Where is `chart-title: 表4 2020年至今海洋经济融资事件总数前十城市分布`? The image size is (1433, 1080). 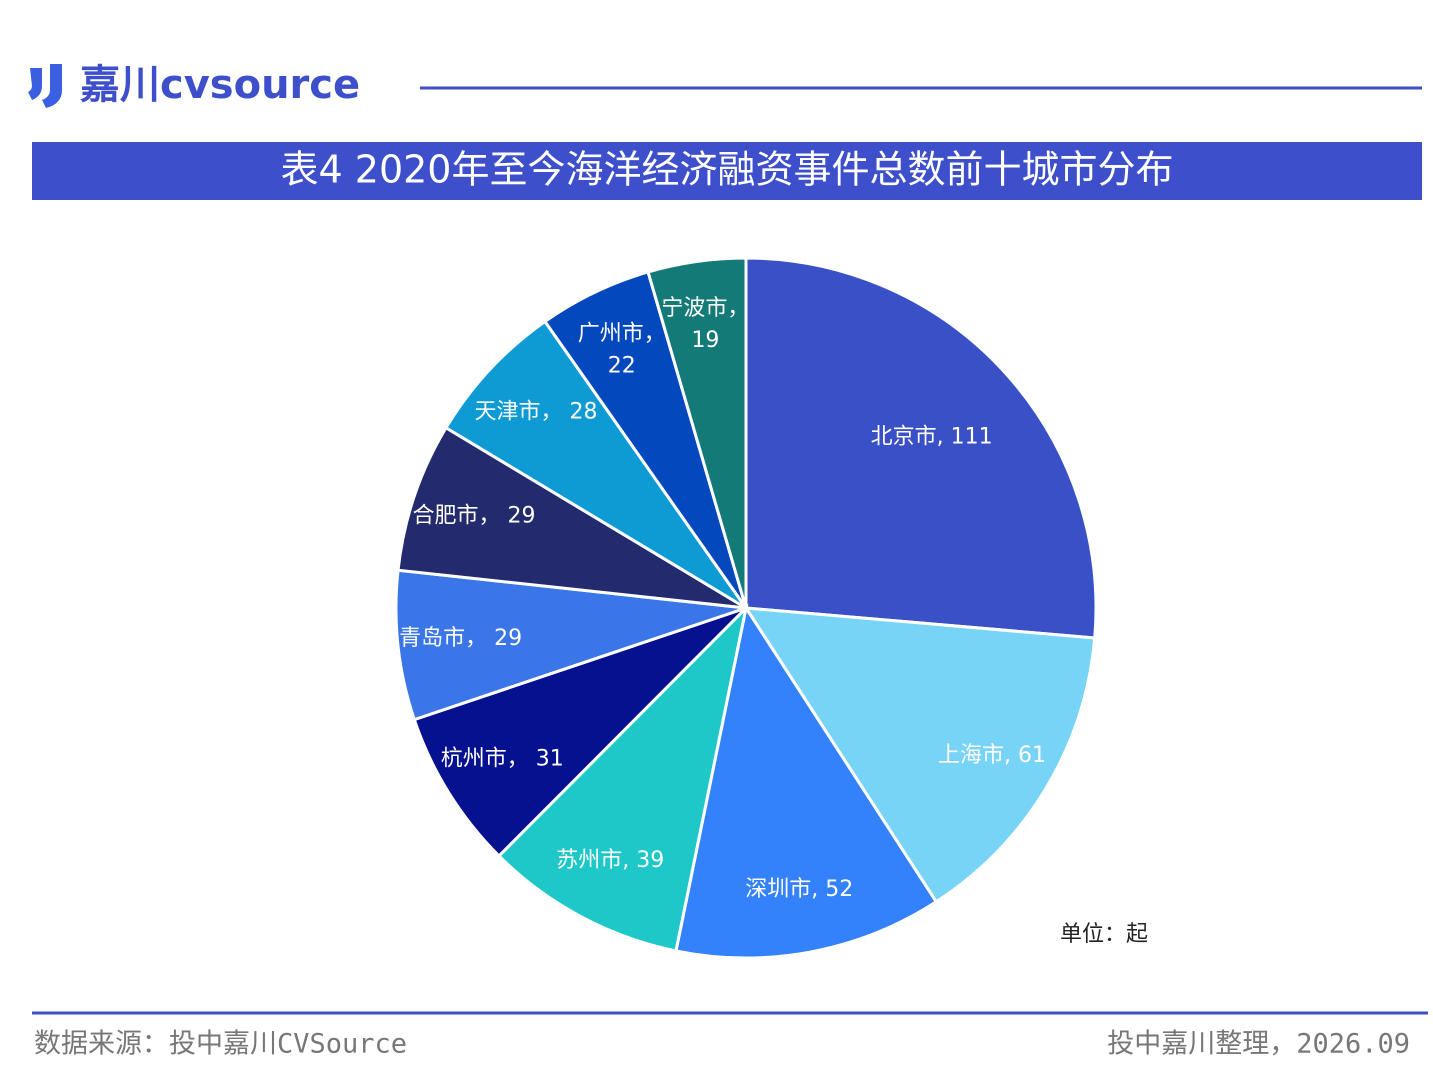
chart-title: 表4 2020年至今海洋经济融资事件总数前十城市分布 is located at coordinates (727, 170).